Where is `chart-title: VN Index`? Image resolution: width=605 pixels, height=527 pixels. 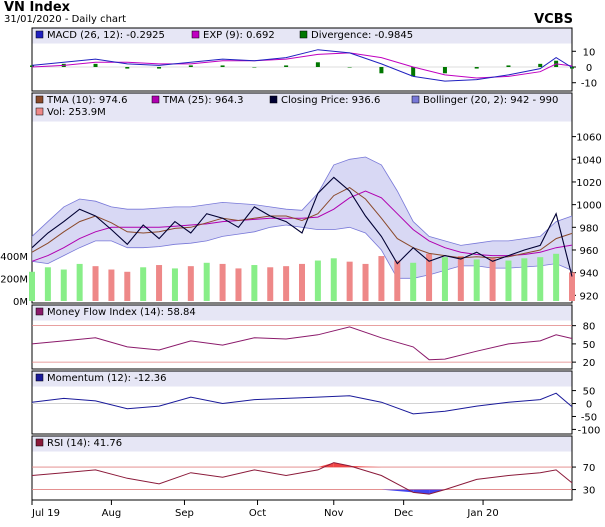
chart-title: VN Index is located at coordinates (37, 7).